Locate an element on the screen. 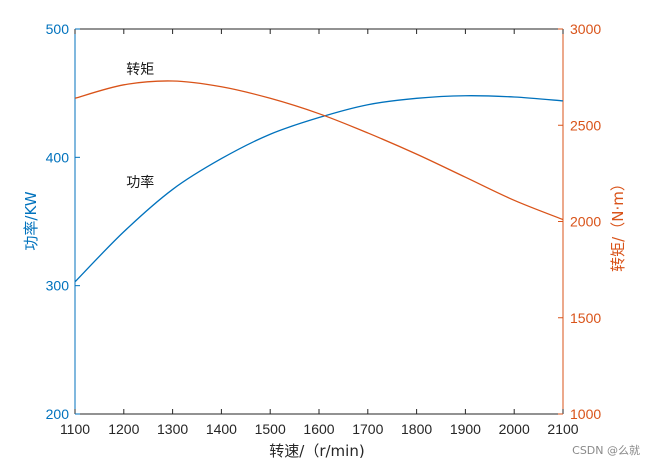 The image size is (652, 465). x-tick-label: 1800 is located at coordinates (416, 429).